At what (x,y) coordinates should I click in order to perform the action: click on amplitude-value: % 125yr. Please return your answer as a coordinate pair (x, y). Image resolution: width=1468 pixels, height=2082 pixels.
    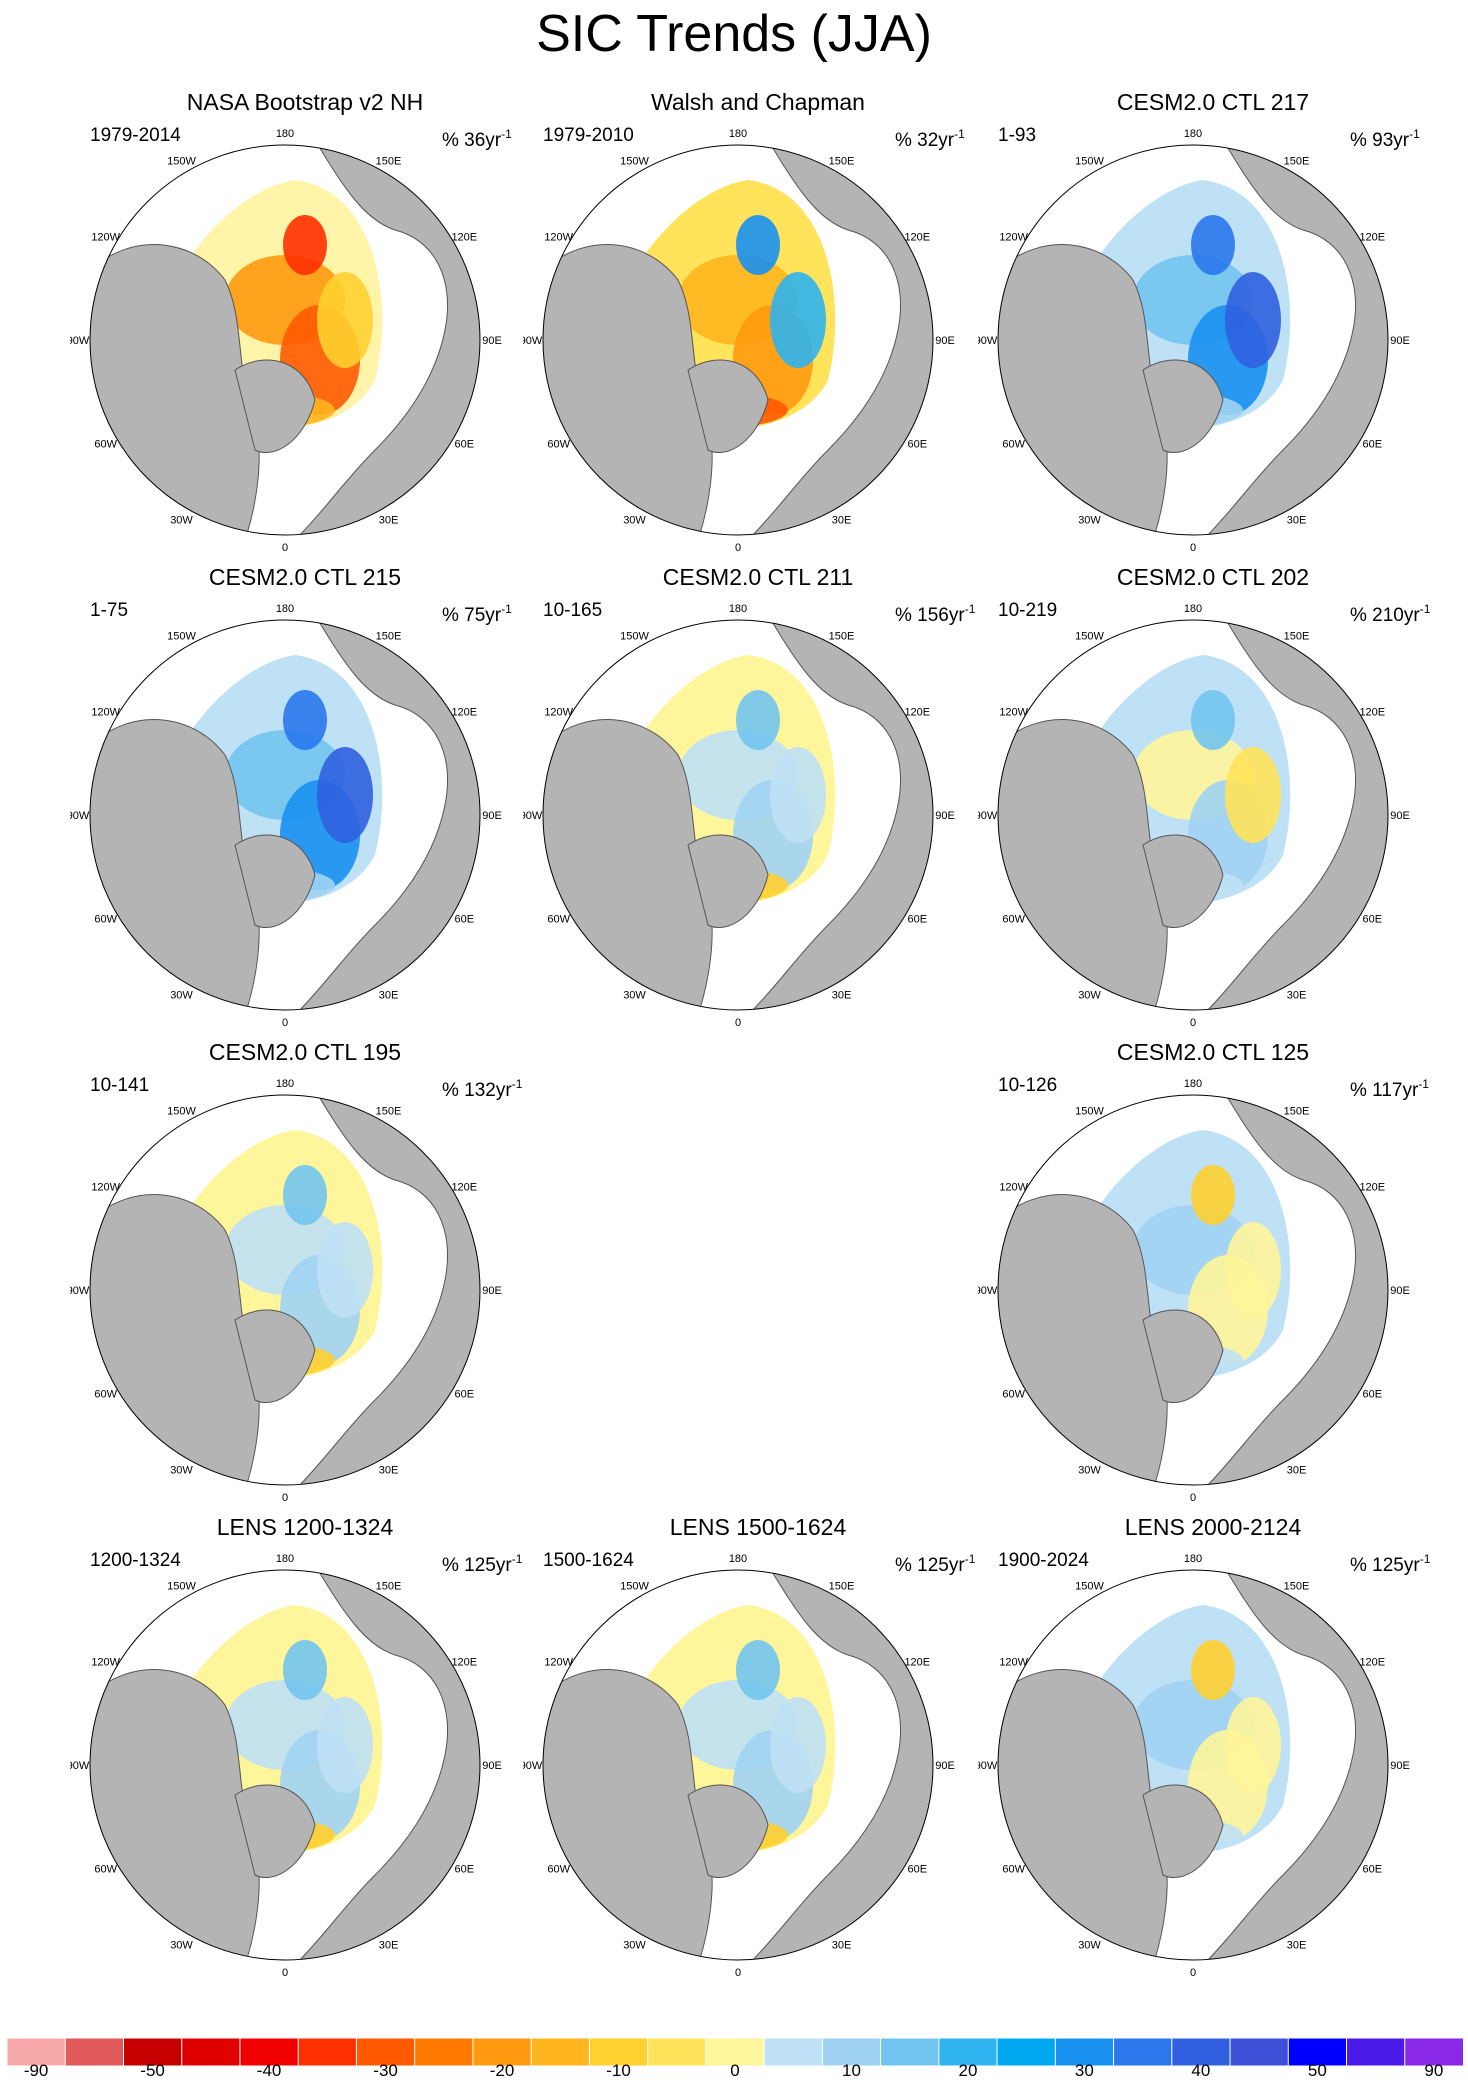
    Looking at the image, I should click on (477, 1565).